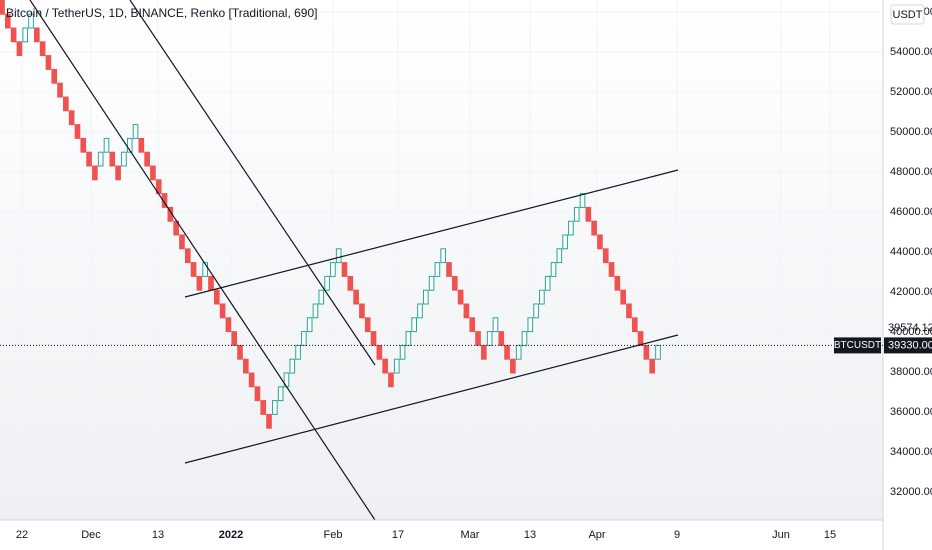  What do you see at coordinates (911, 252) in the screenshot?
I see `y-tick-label: 44000.00` at bounding box center [911, 252].